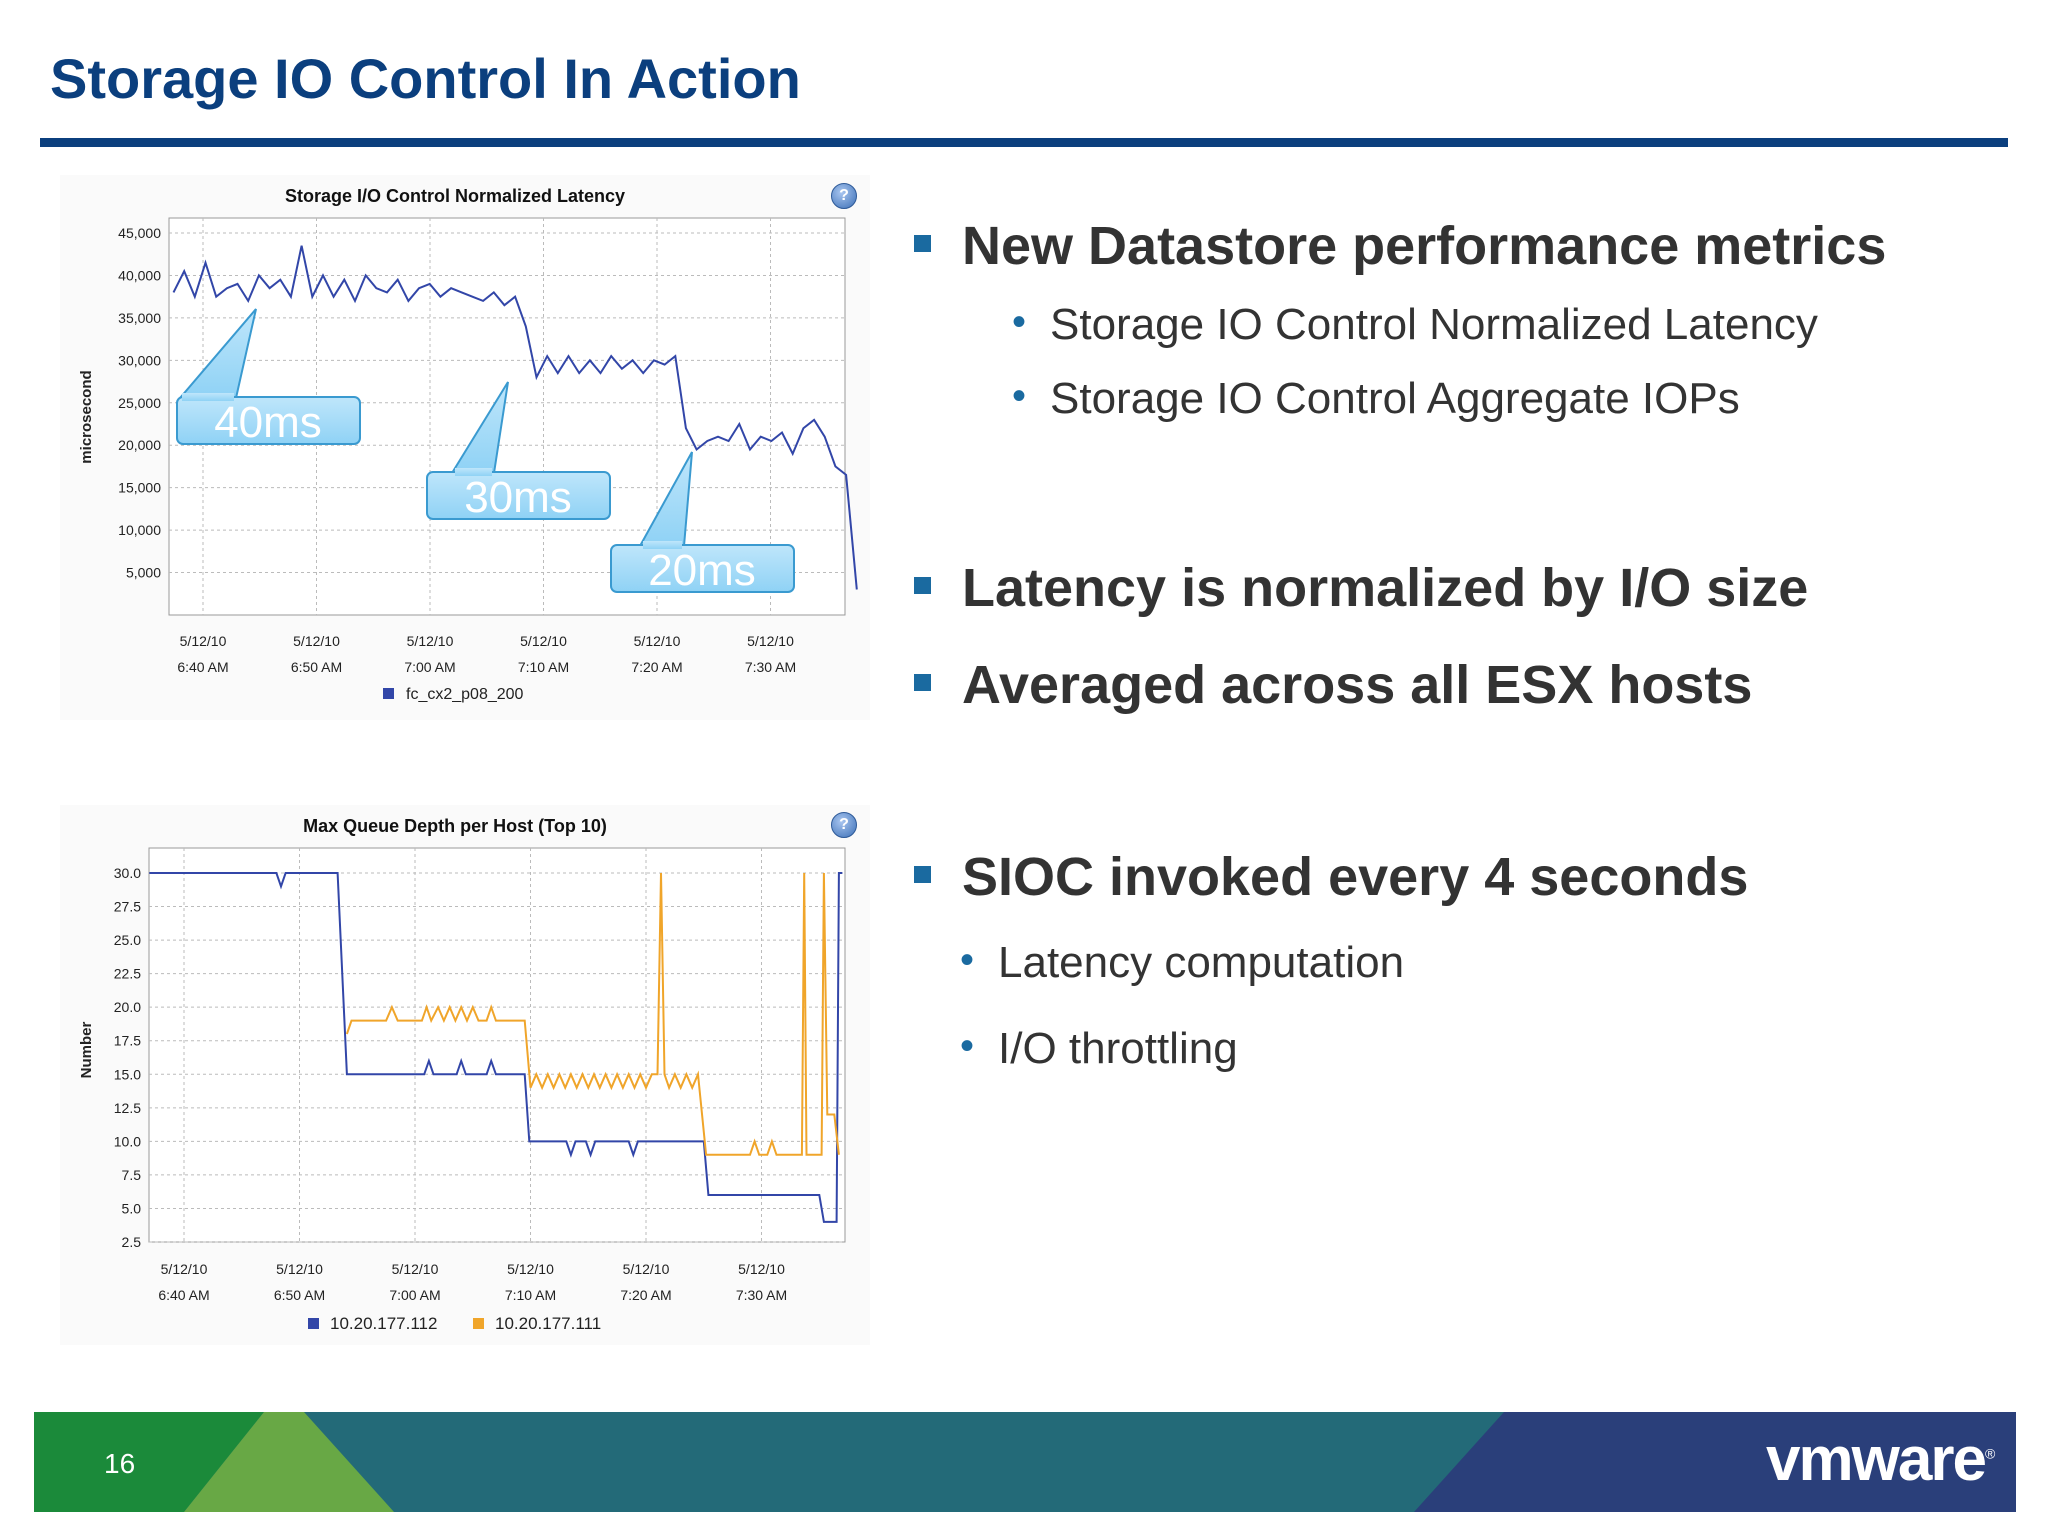 The image size is (2048, 1536). I want to click on y-axis-label: Number, so click(86, 1050).